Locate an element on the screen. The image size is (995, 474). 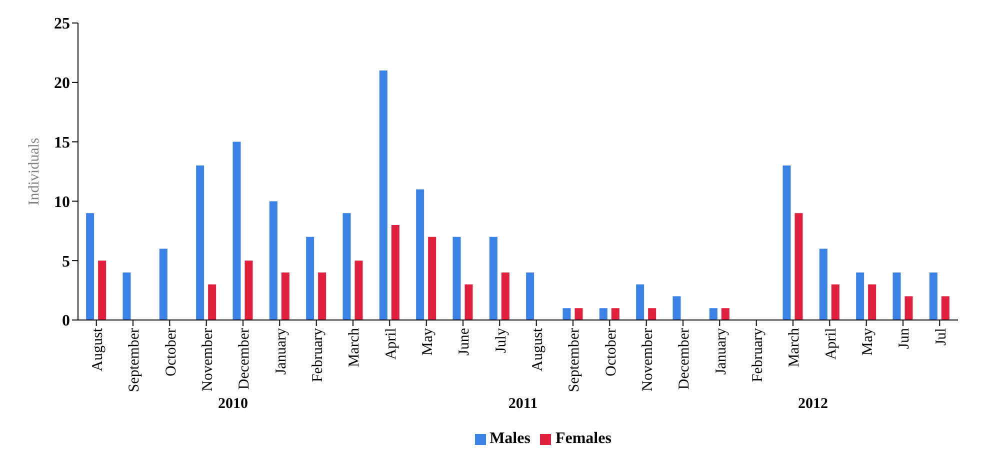
x-tick-label: Jun is located at coordinates (904, 338).